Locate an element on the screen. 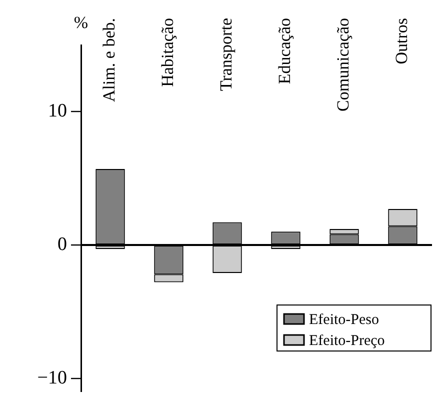 This screenshot has width=436, height=407. x-tick-label: Comunicação is located at coordinates (343, 65).